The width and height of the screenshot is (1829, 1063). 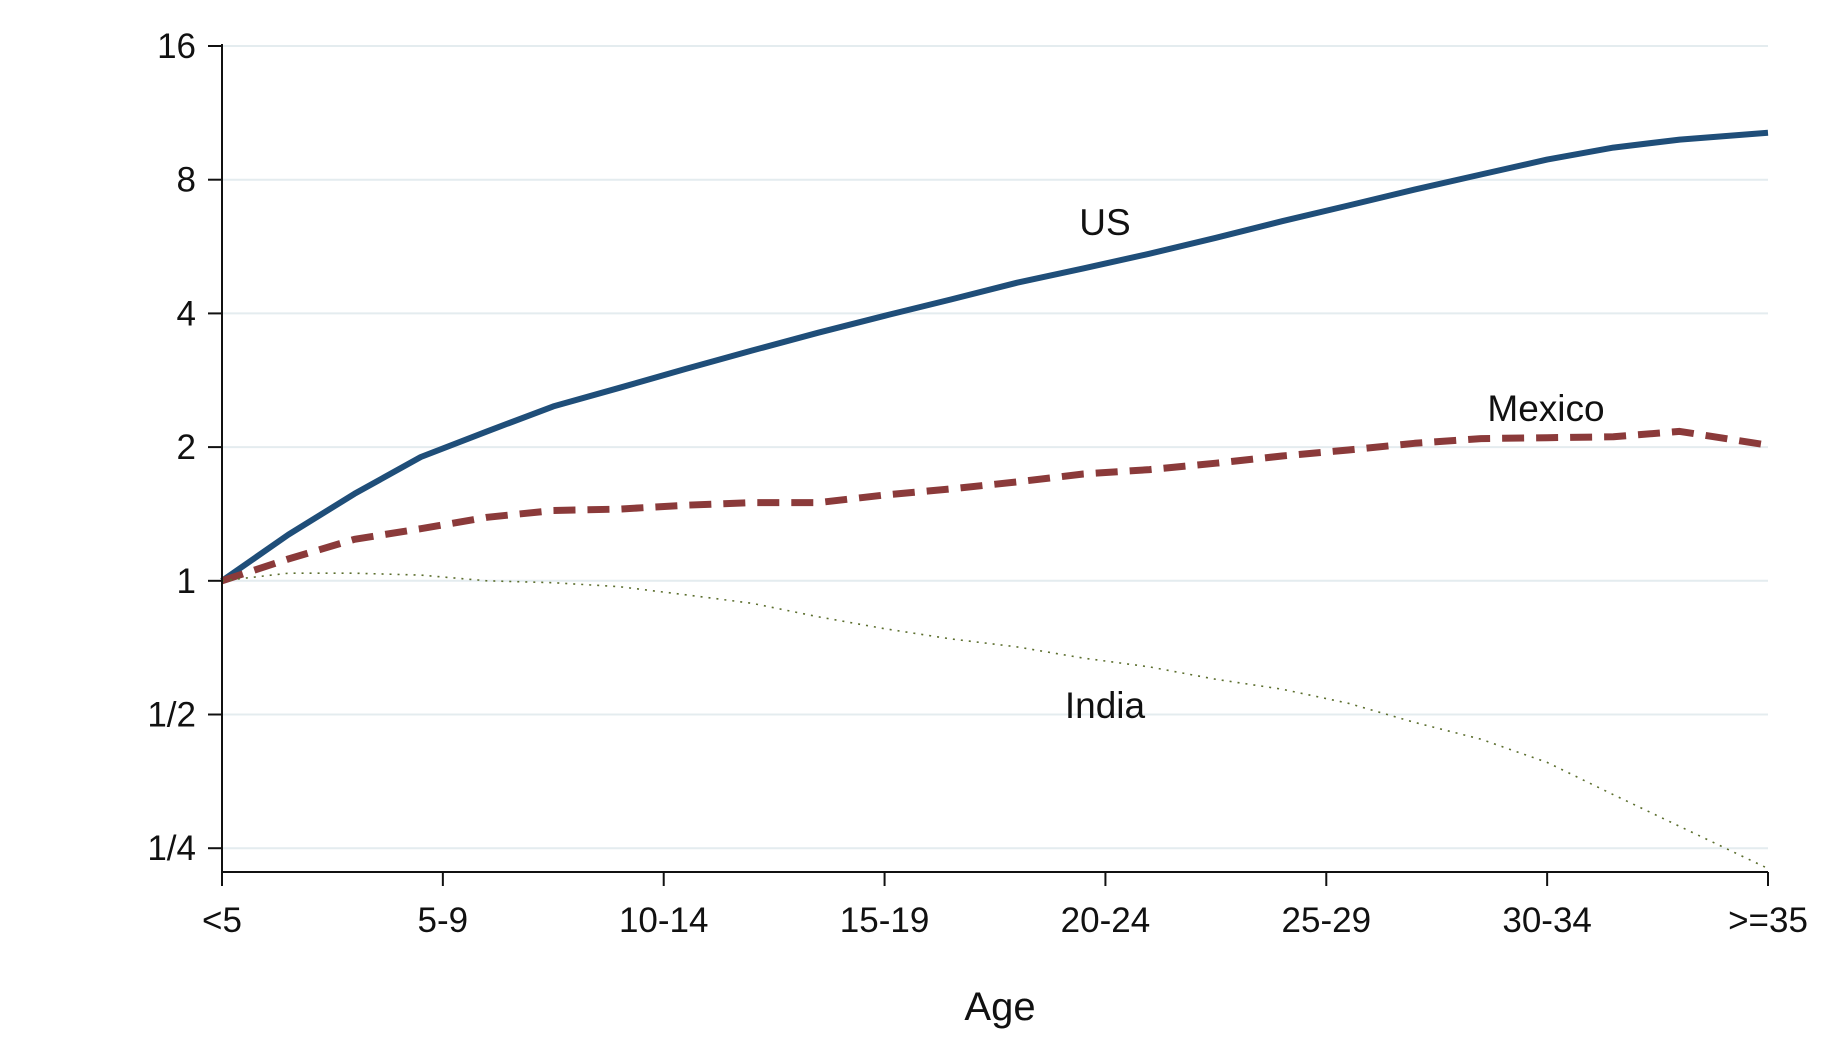 I want to click on y-tick-label-5: 8, so click(x=186, y=180).